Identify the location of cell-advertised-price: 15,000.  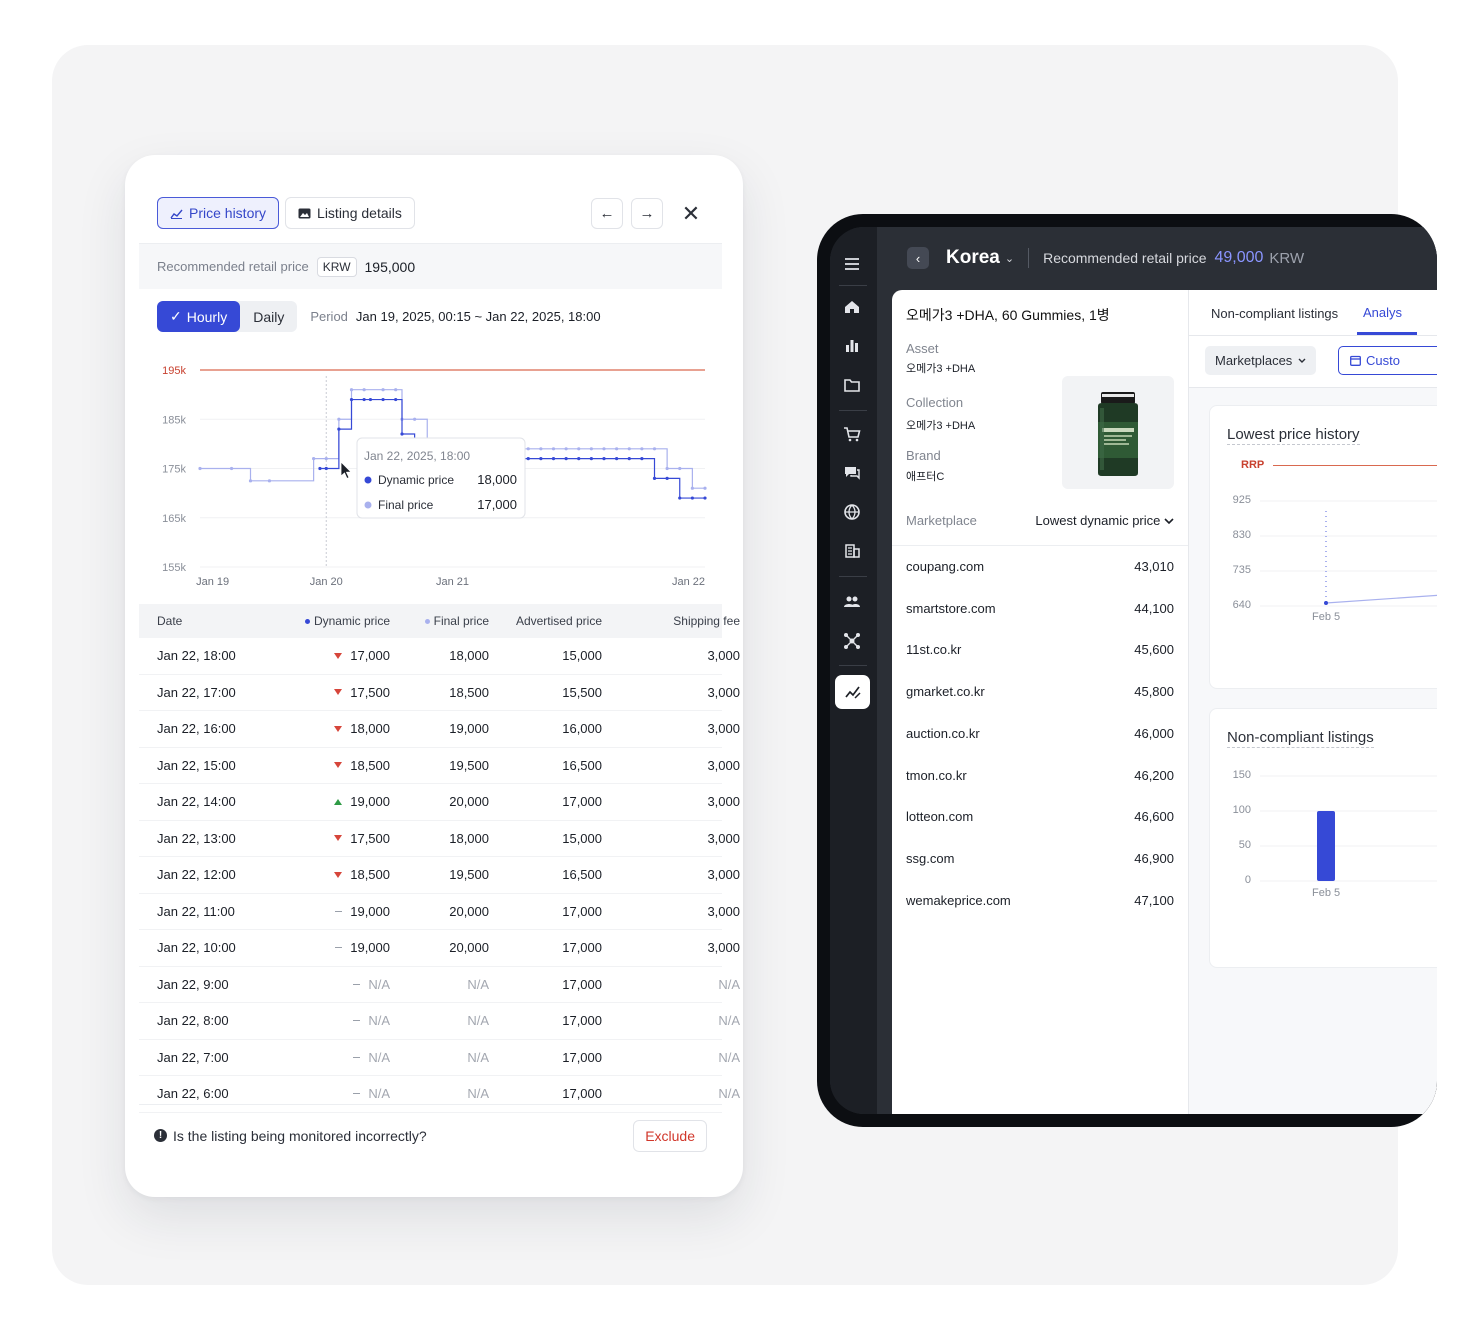
(582, 656).